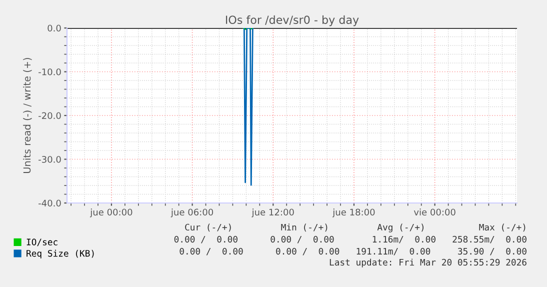 The image size is (547, 287). What do you see at coordinates (435, 212) in the screenshot?
I see `x-tick-label: vie 00:00` at bounding box center [435, 212].